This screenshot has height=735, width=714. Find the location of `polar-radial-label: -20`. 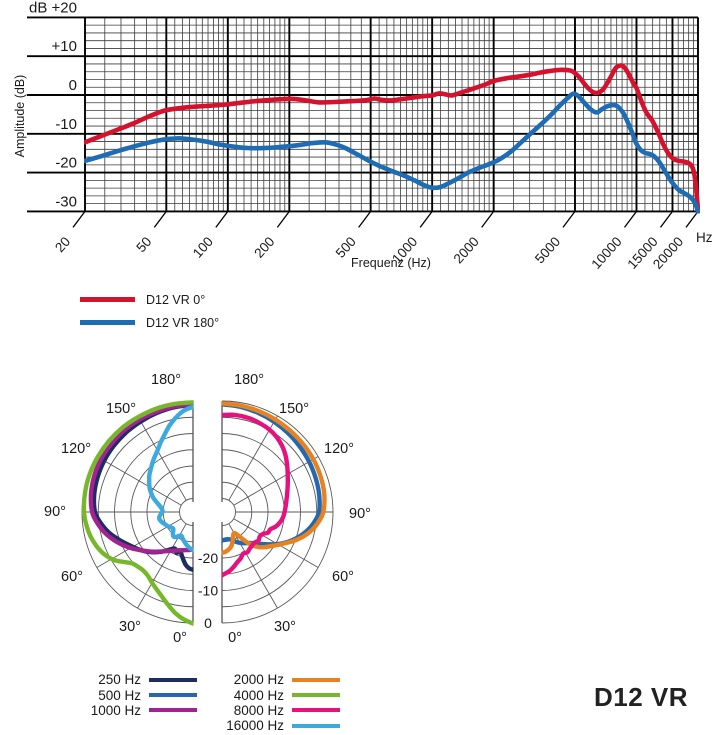

polar-radial-label: -20 is located at coordinates (208, 558).